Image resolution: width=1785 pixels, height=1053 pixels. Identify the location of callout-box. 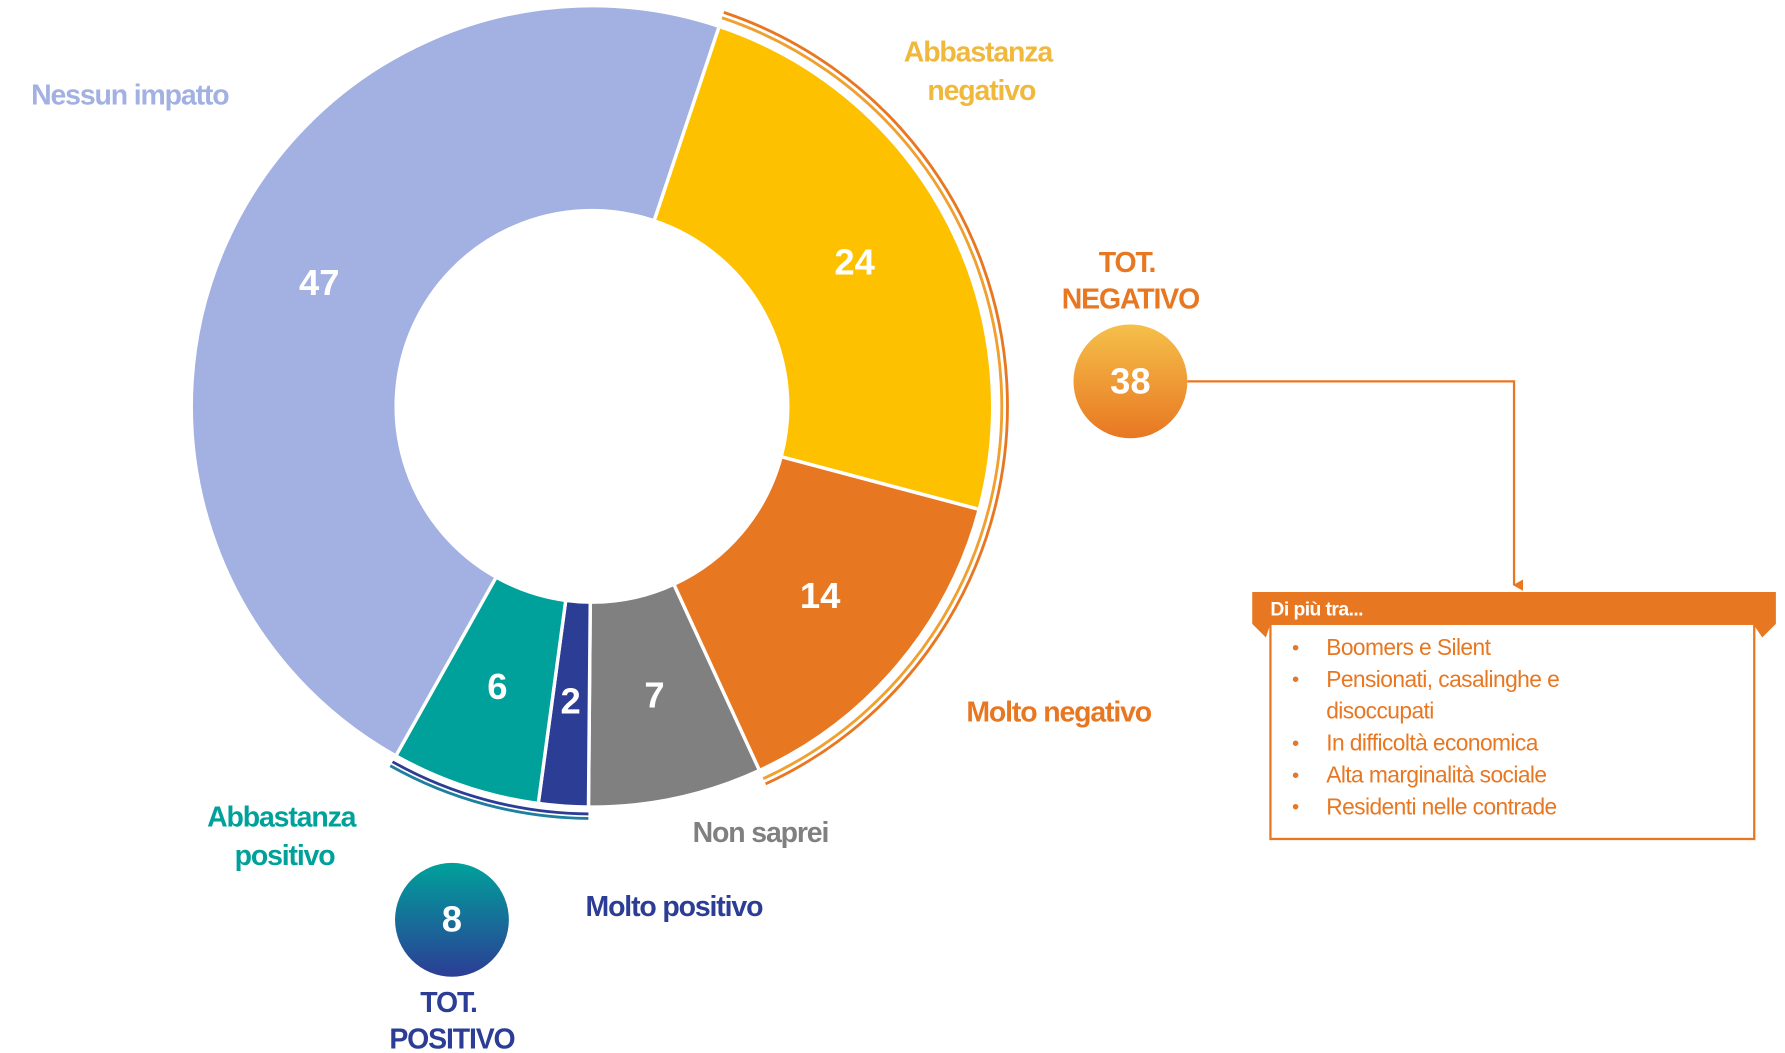
(1512, 731).